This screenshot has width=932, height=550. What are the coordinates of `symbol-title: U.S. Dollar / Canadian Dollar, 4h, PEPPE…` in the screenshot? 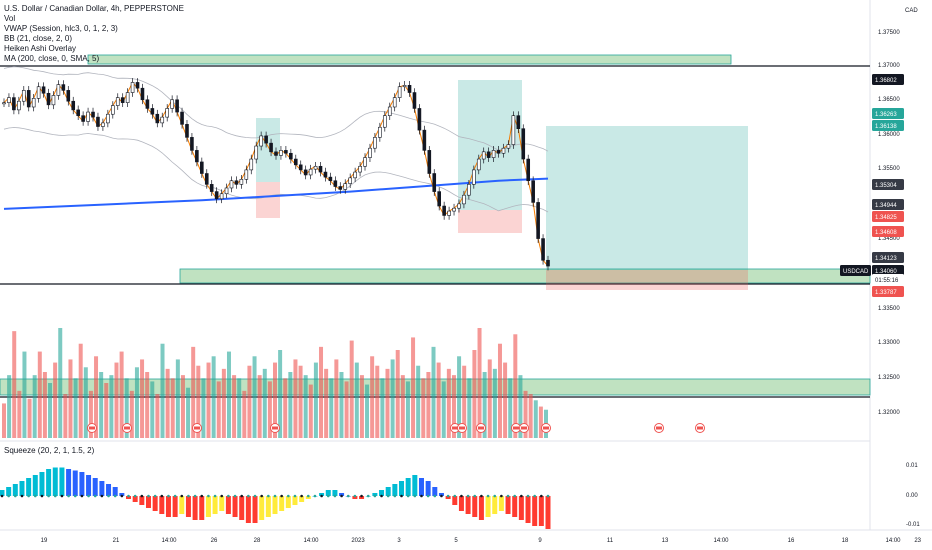 It's located at (94, 8).